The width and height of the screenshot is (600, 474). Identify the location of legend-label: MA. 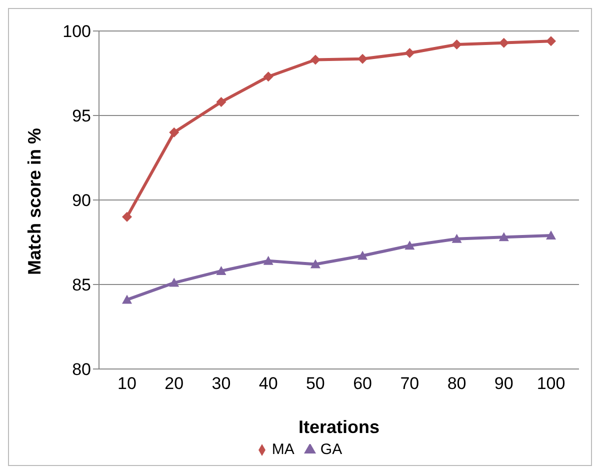
(283, 449).